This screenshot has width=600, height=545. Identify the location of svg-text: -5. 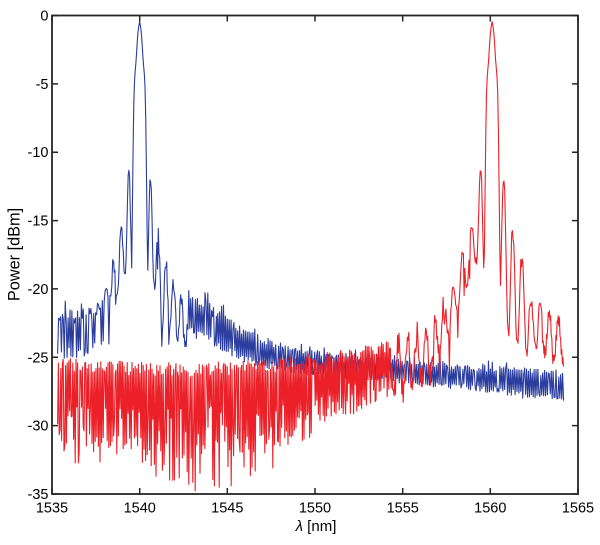
(42, 85).